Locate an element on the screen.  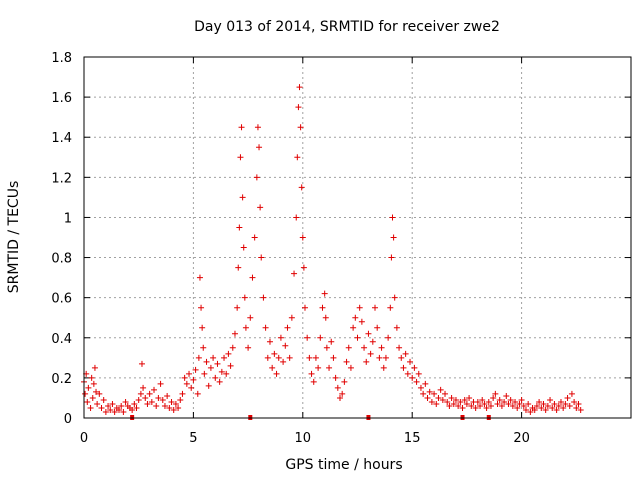
y-tick-label: 0.2 is located at coordinates (61, 379).